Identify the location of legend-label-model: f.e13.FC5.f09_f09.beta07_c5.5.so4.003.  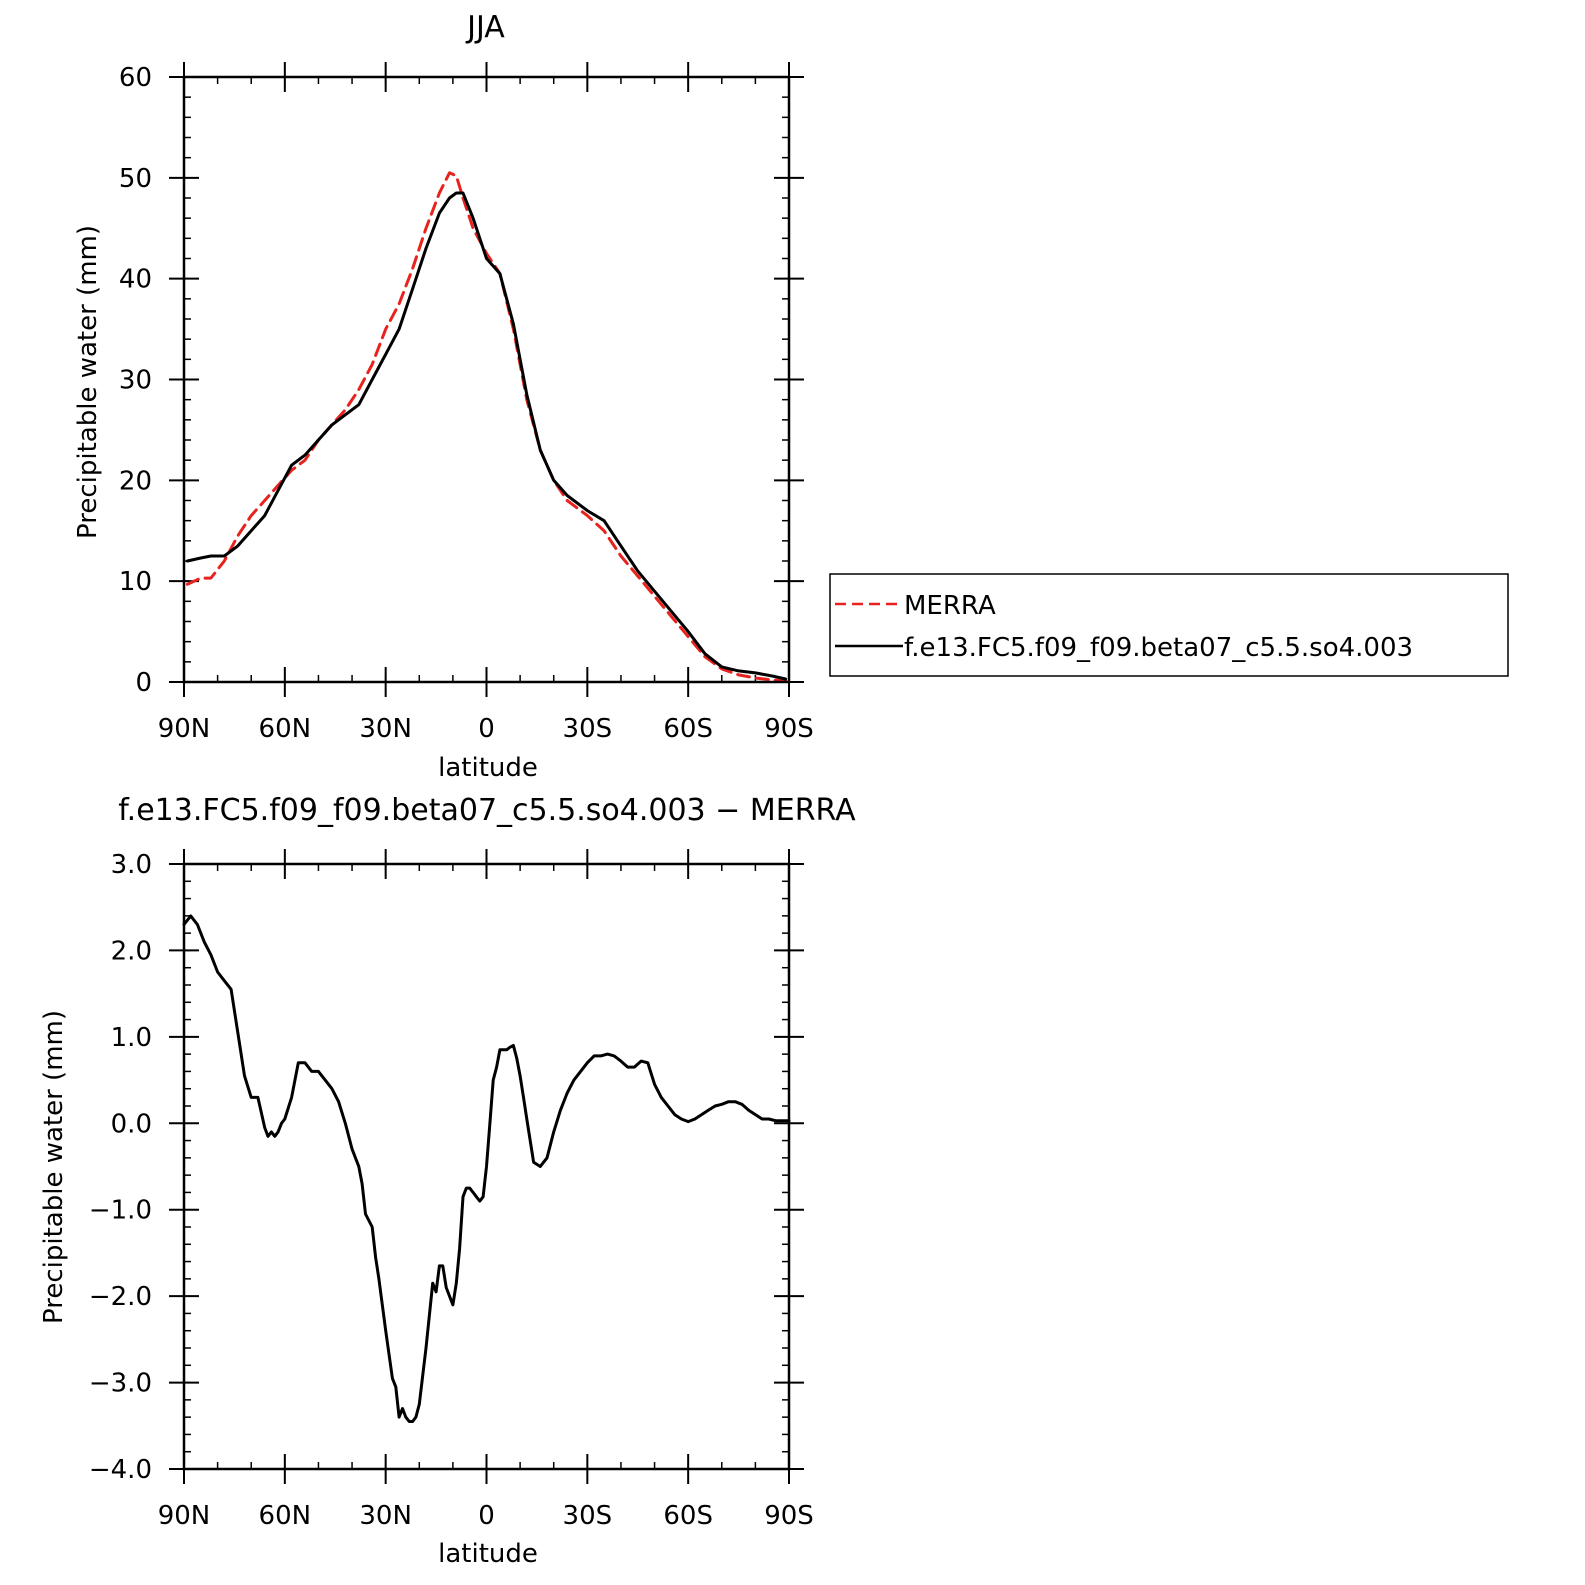
(1158, 648).